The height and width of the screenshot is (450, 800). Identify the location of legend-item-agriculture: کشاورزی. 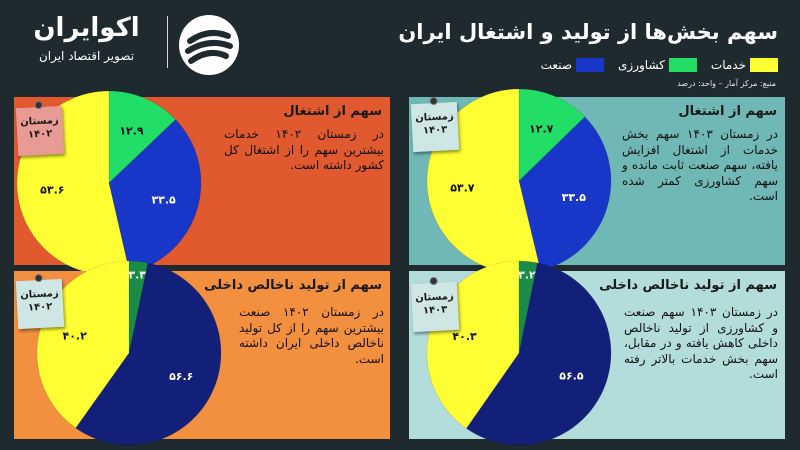
(657, 65).